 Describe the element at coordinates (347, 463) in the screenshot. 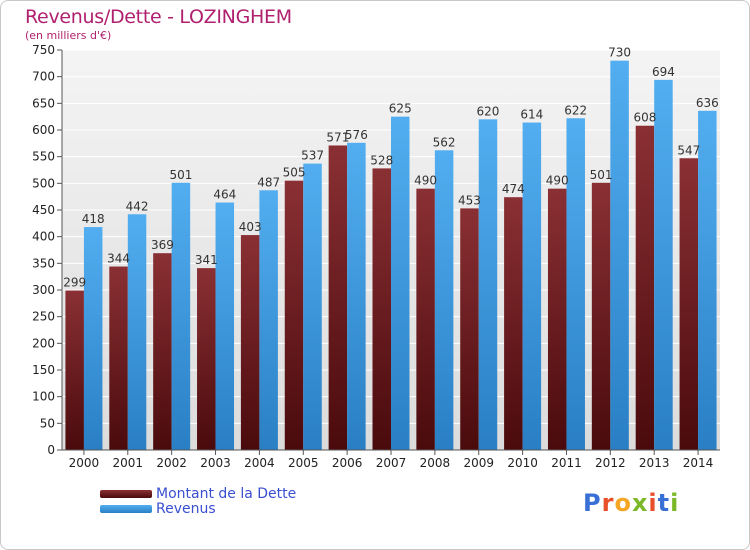

I see `x-tick-label: 2006` at that location.